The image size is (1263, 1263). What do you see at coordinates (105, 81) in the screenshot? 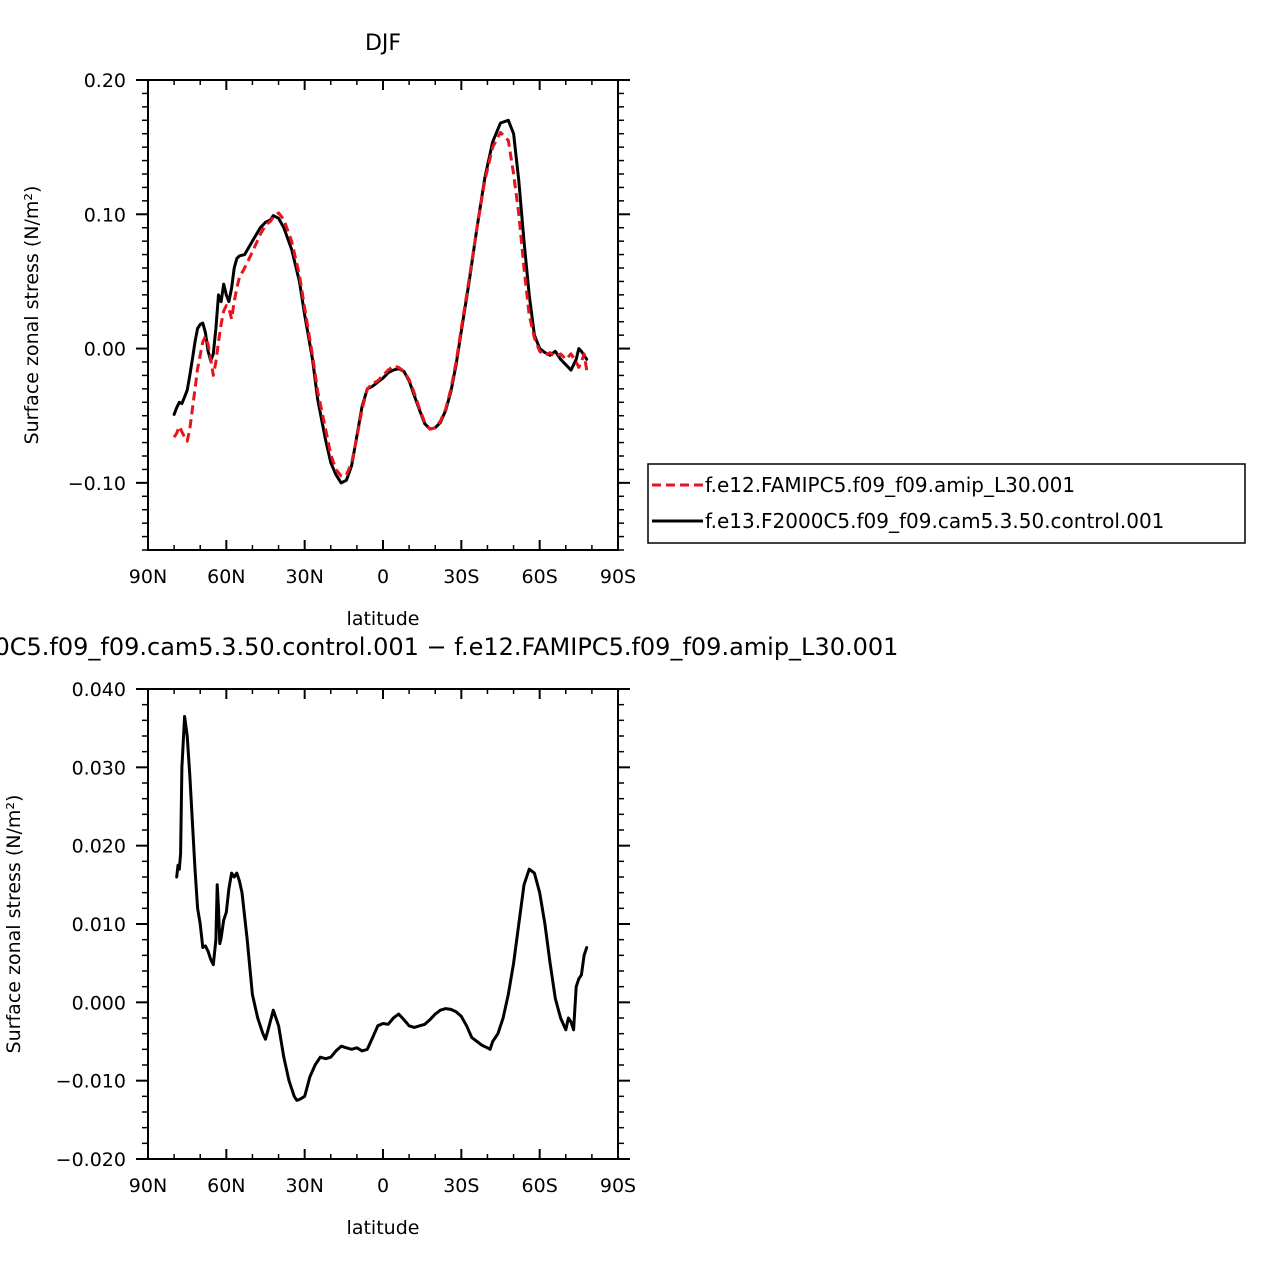
I see `top-y-tick-label: 0.20` at bounding box center [105, 81].